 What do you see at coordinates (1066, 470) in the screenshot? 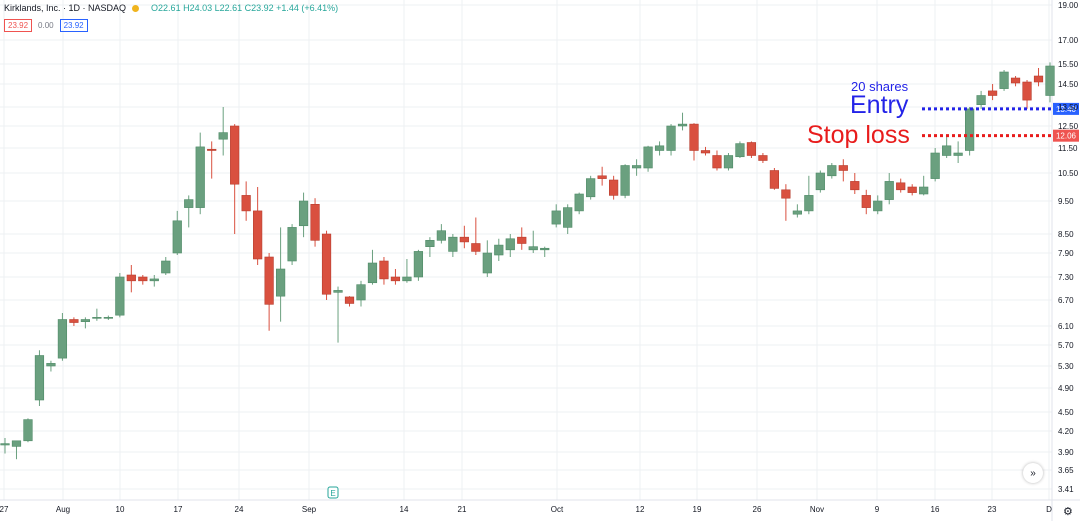
I see `y-tick-label: 3.65` at bounding box center [1066, 470].